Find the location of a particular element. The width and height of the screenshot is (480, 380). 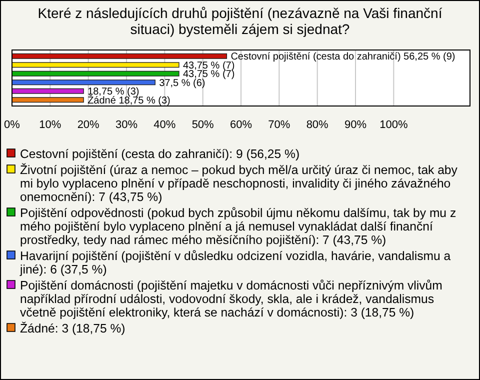

x-tick-label: 80% is located at coordinates (317, 124).